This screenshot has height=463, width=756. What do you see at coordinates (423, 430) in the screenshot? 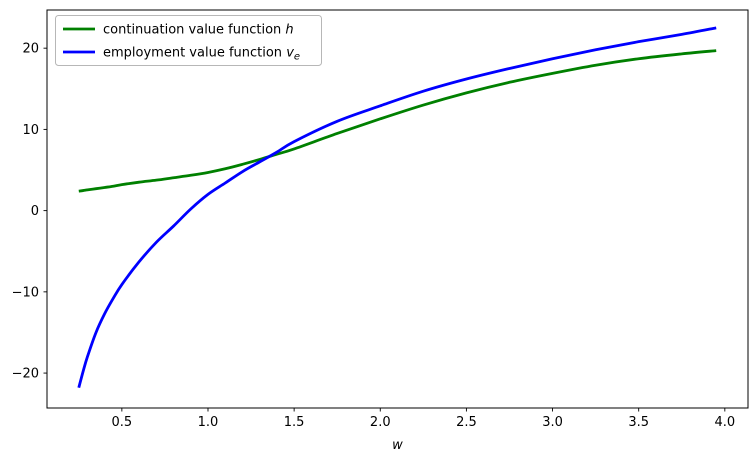
I see `x-axis: 0.5 1.0 1.5 2.0 2.5 3.0 3.5 4.0 w` at bounding box center [423, 430].